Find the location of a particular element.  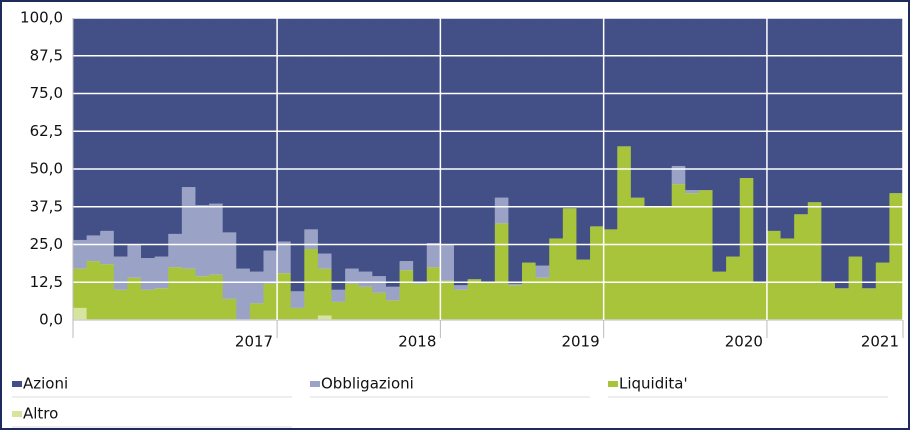

legend-label: Azioni is located at coordinates (45, 384).